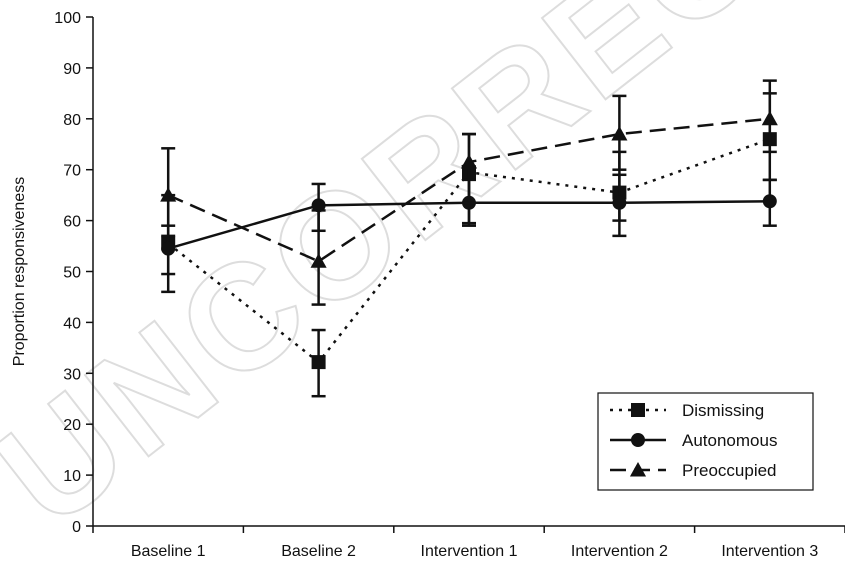  Describe the element at coordinates (769, 551) in the screenshot. I see `x-tick-label: Intervention 3` at that location.